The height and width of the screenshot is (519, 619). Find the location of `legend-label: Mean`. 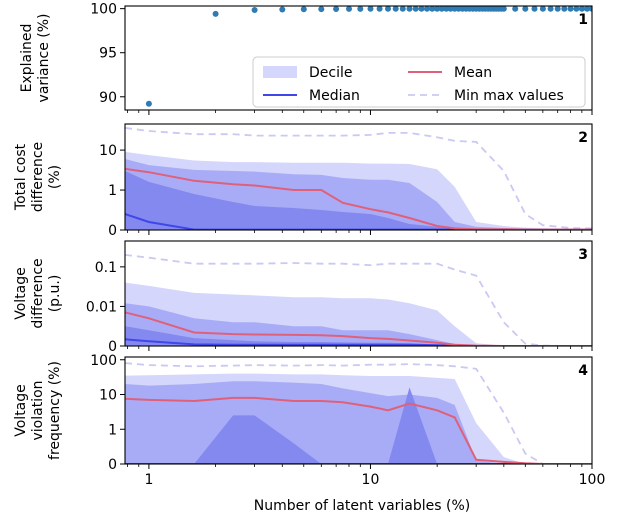

legend-label: Mean is located at coordinates (473, 73).